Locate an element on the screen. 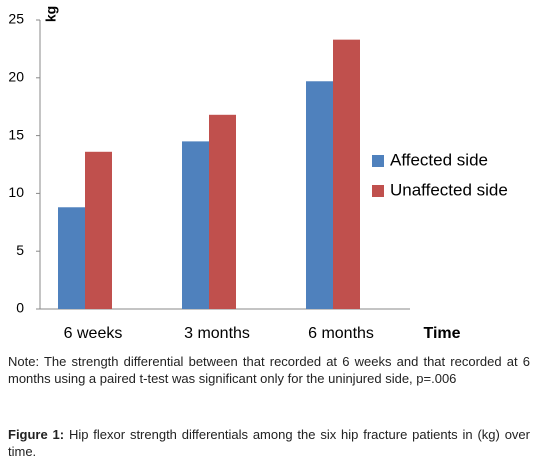 This screenshot has height=464, width=537. y-tick-label: 5 is located at coordinates (20, 250).